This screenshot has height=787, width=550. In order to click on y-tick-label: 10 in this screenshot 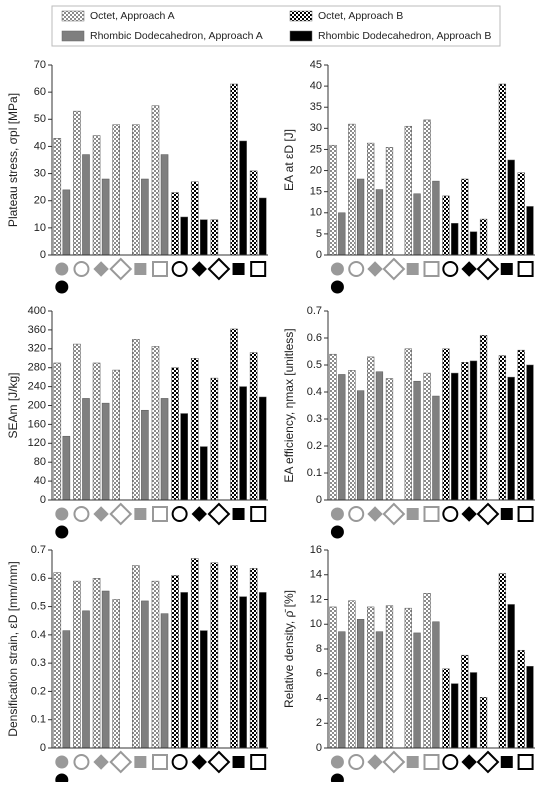, I will do `click(316, 624)`.